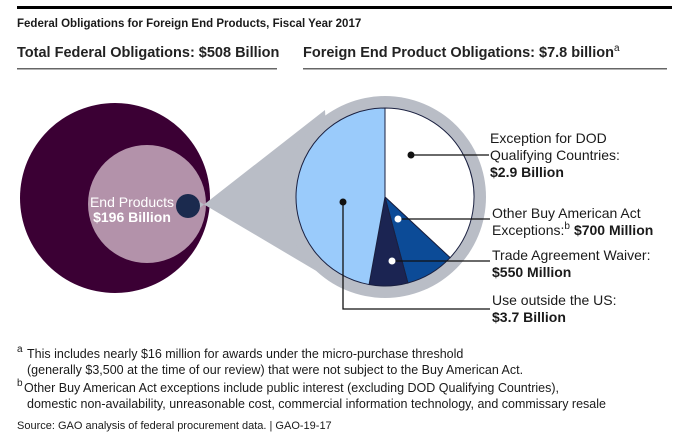 The image size is (683, 434). Describe the element at coordinates (527, 172) in the screenshot. I see `label-dod-value: $2.9 Billion` at that location.